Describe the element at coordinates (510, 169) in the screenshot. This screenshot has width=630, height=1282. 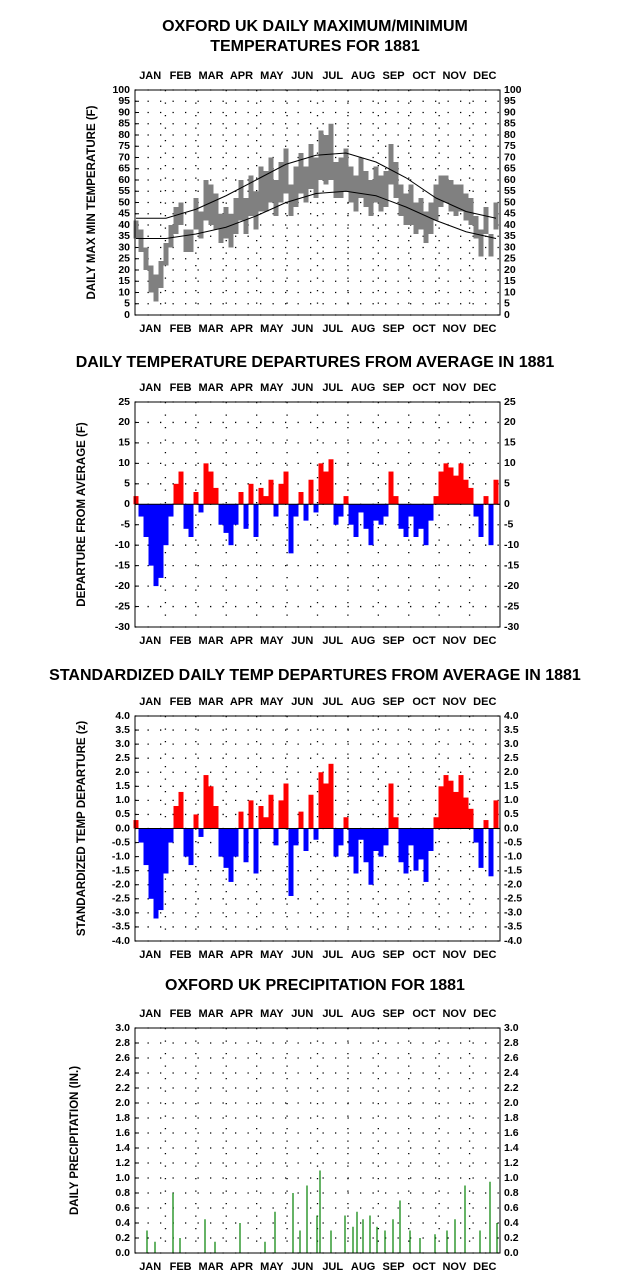
I see `y2-tick-label: 65` at that location.